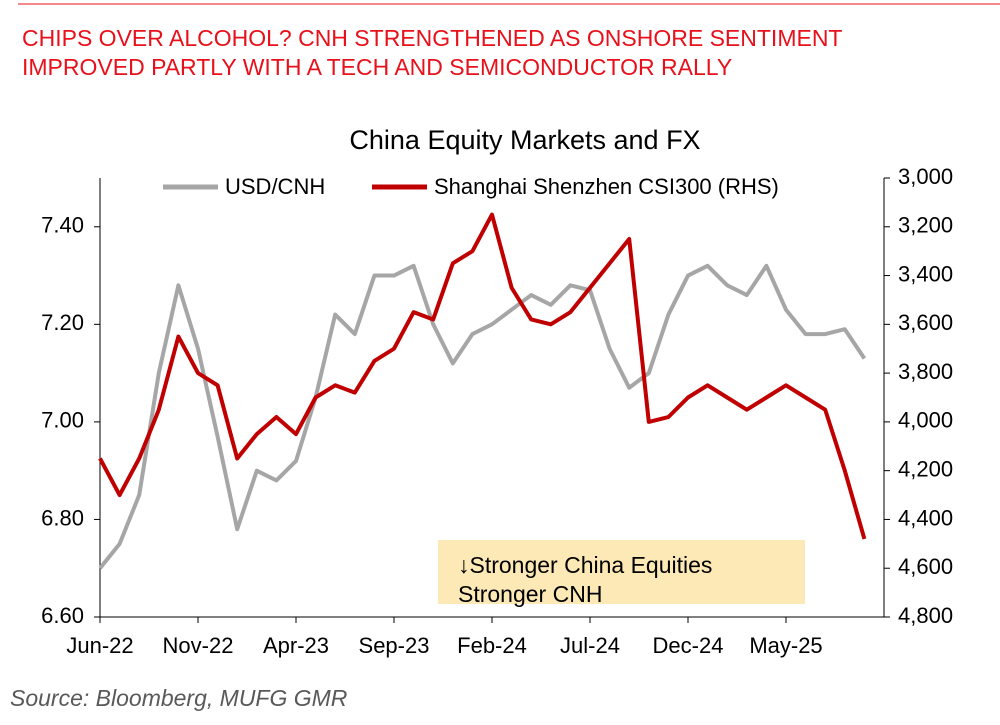 Image resolution: width=1000 pixels, height=725 pixels. I want to click on x-tick-label: Nov-22, so click(198, 645).